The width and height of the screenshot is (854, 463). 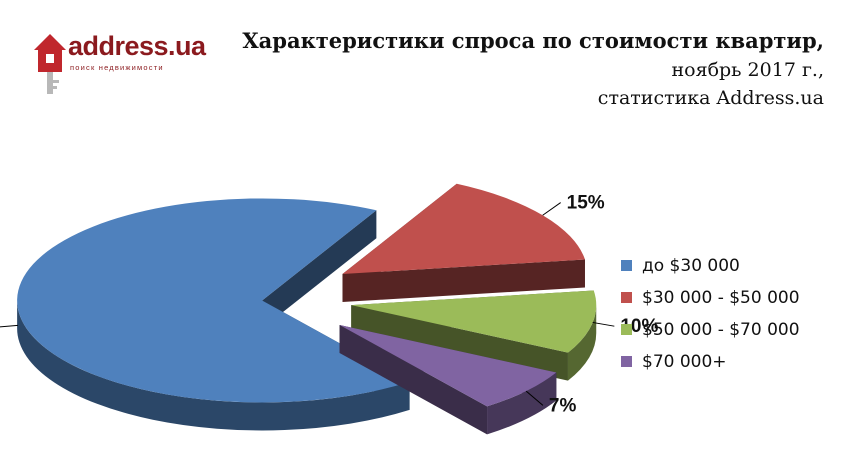 What do you see at coordinates (586, 203) in the screenshot?
I see `data-label-30-000-50-000: 15%` at bounding box center [586, 203].